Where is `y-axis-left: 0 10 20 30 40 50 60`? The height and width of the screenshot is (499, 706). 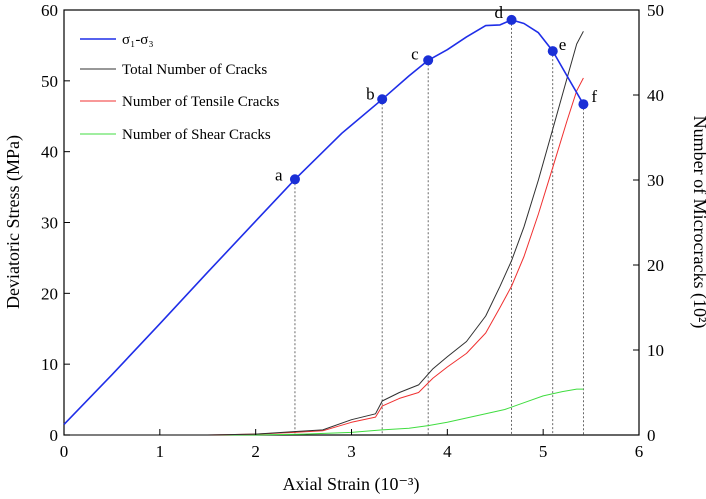
y-axis-left: 0 10 20 30 40 50 60 is located at coordinates (55, 223).